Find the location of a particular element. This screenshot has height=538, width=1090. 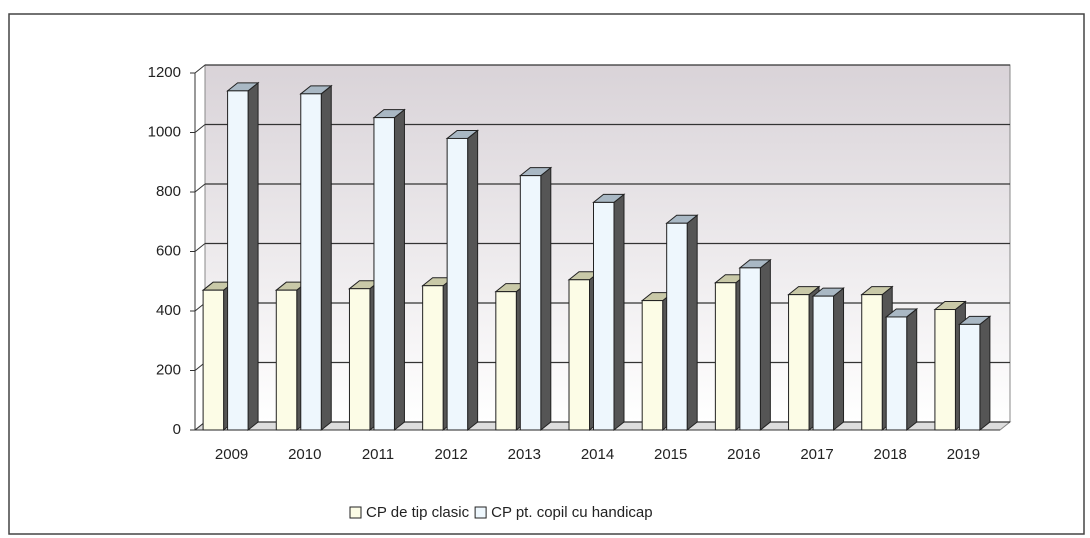

x-tick-label: 2012 is located at coordinates (450, 454).